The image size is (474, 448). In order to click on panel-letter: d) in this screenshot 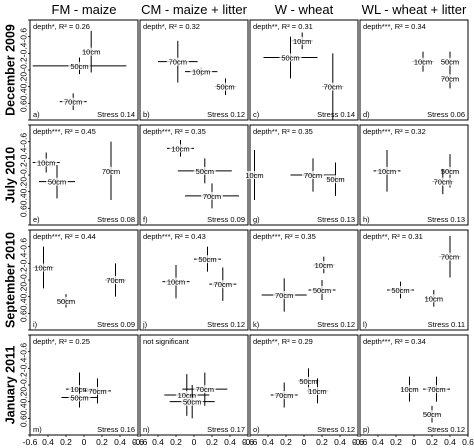, I will do `click(366, 114)`.